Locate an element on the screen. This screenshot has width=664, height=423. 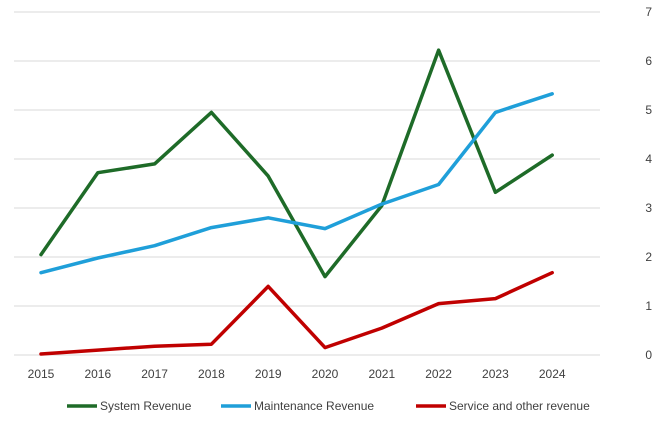
x-axis-tick-labels: 2015 2016 2017 2018 2019 2020 2021 2022 2023 2024 is located at coordinates (297, 374).